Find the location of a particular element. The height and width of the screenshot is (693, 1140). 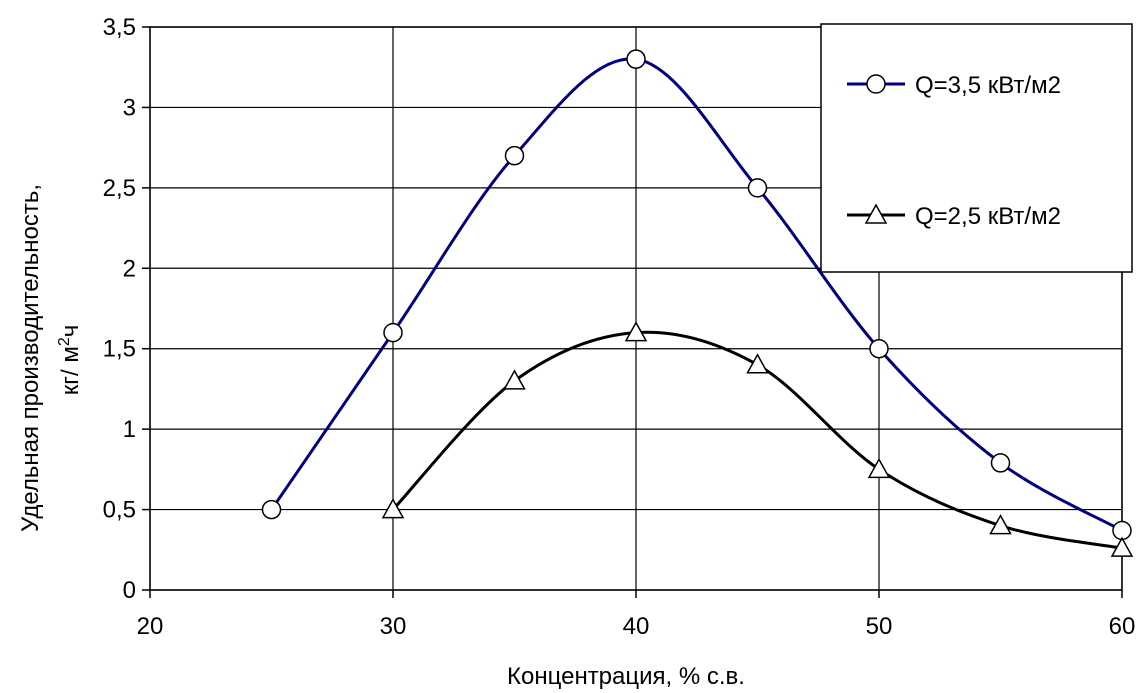

y-tick-label-4: 2 is located at coordinates (129, 268).